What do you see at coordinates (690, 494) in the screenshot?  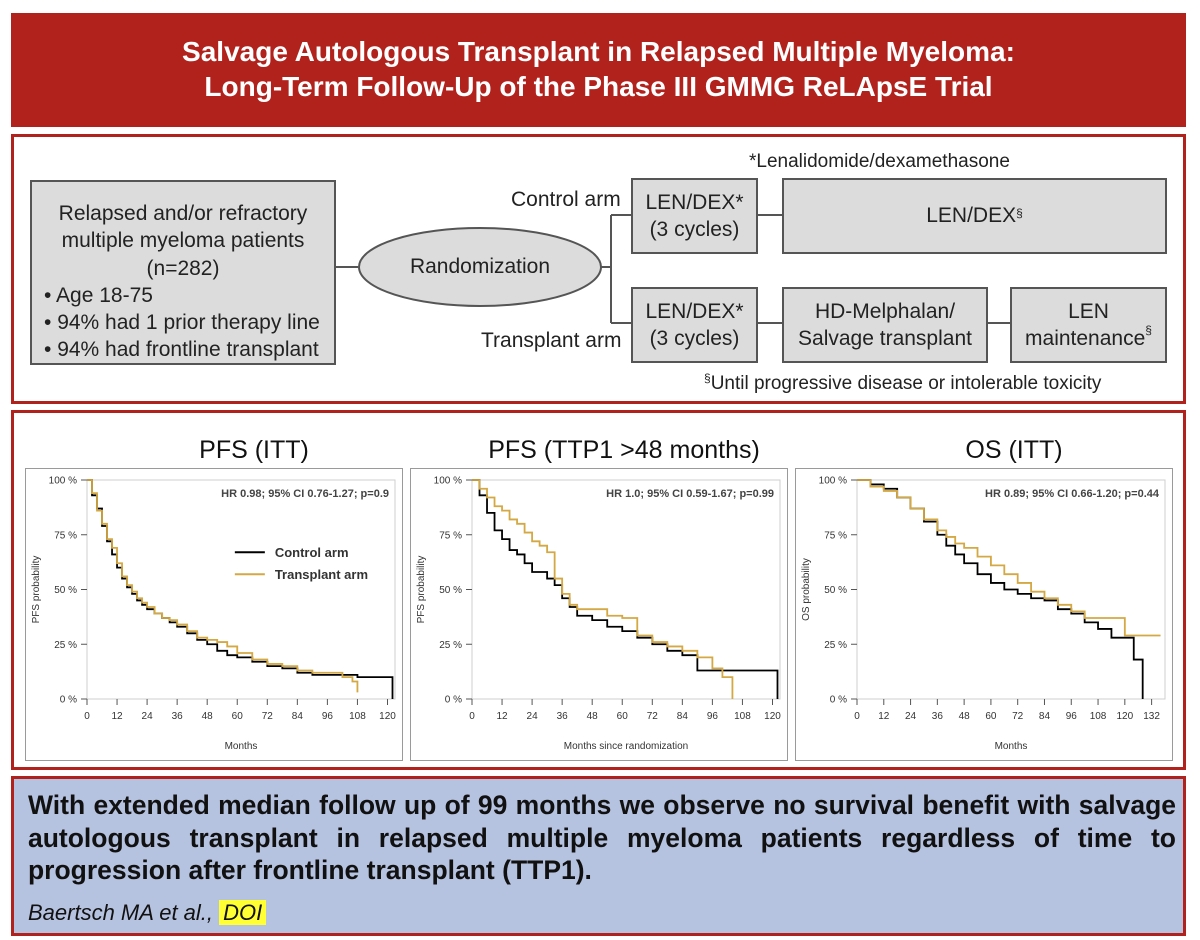 I see `hazard-ratio-annotation: HR 1.0; 95% CI 0.59-1.67; p=0.99` at bounding box center [690, 494].